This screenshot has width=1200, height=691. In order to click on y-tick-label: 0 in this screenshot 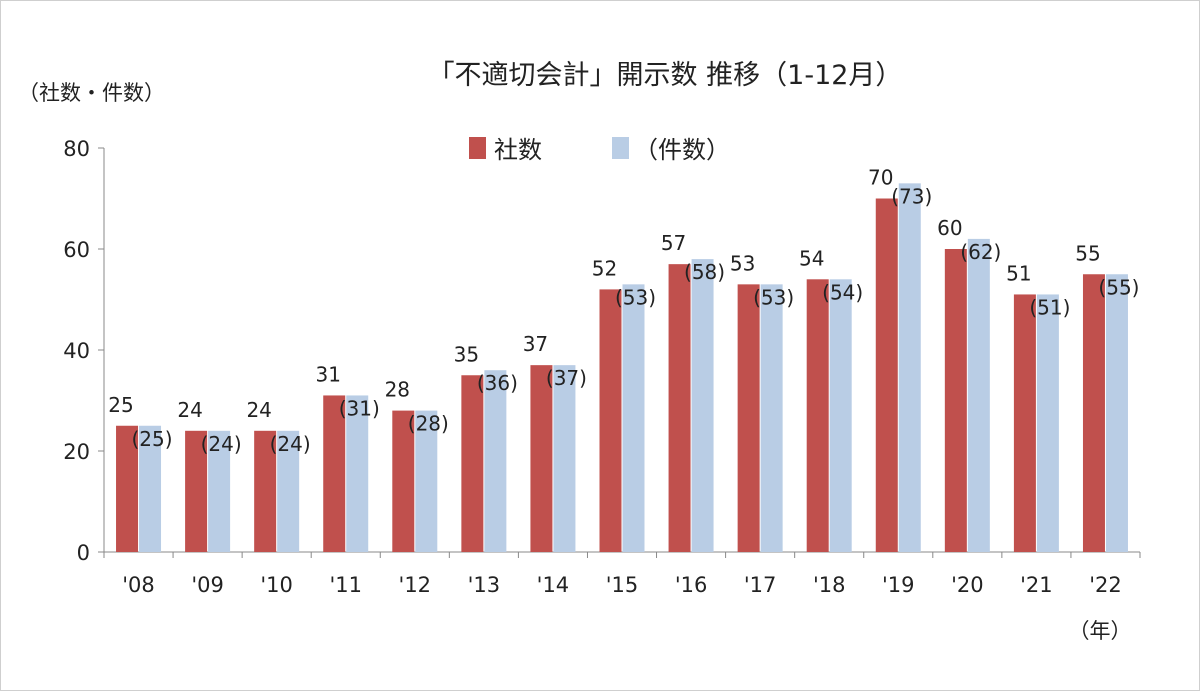, I will do `click(83, 553)`.